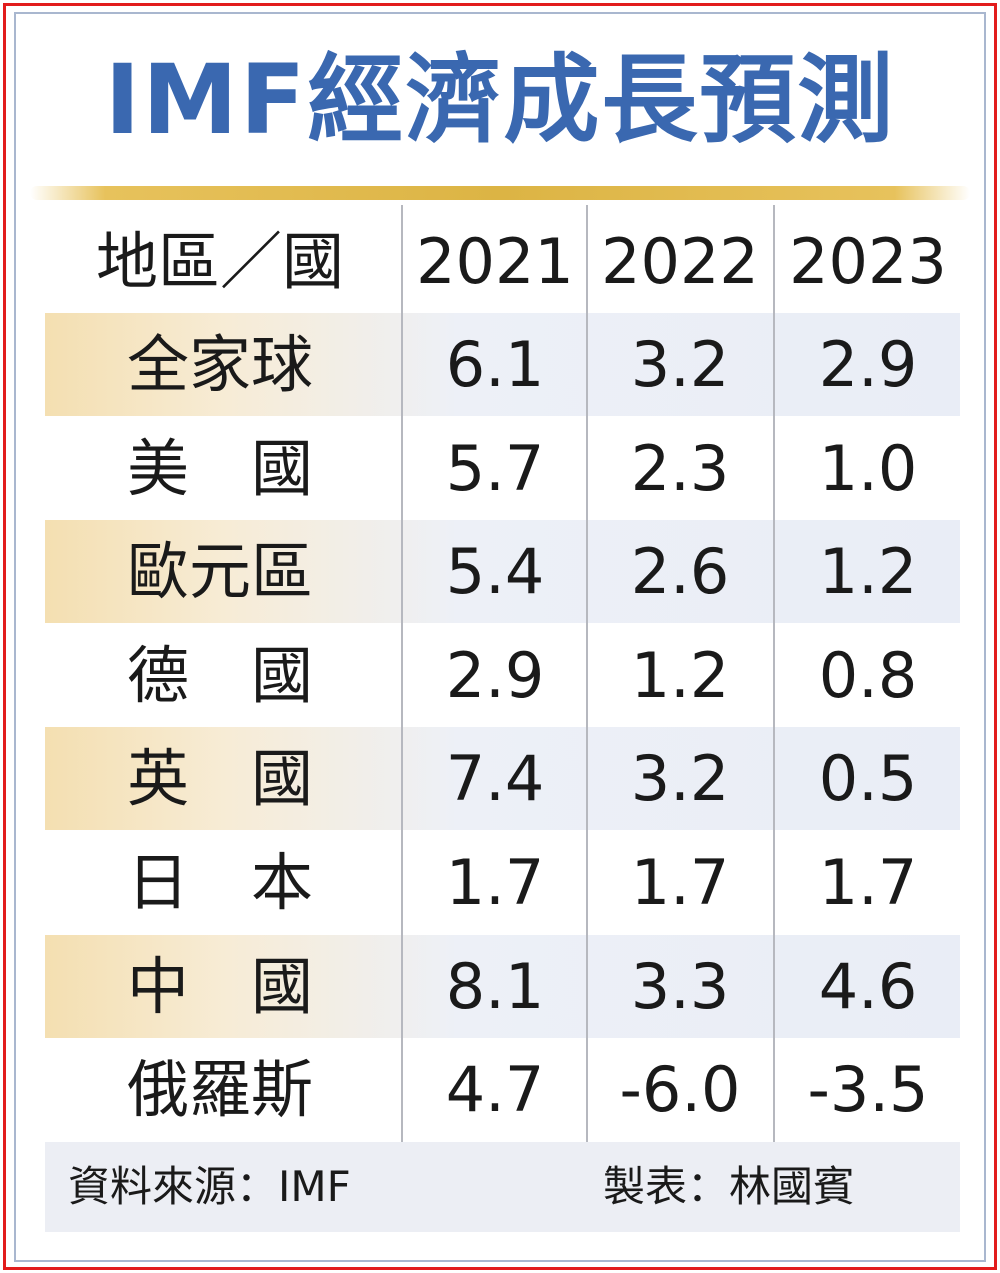 The image size is (1000, 1273). Describe the element at coordinates (495, 571) in the screenshot. I see `value-2021-cell: 5.4` at that location.